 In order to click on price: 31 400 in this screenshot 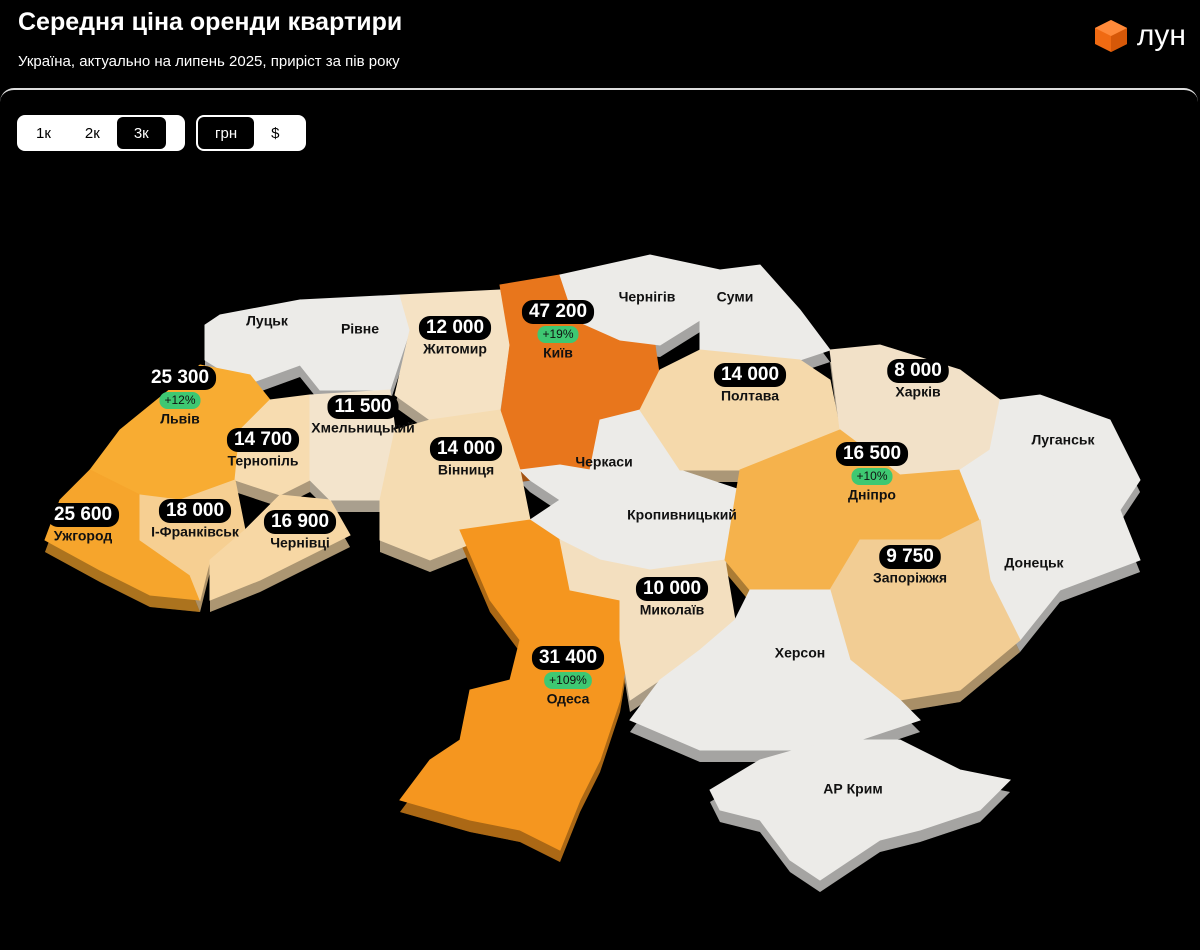, I will do `click(568, 657)`.